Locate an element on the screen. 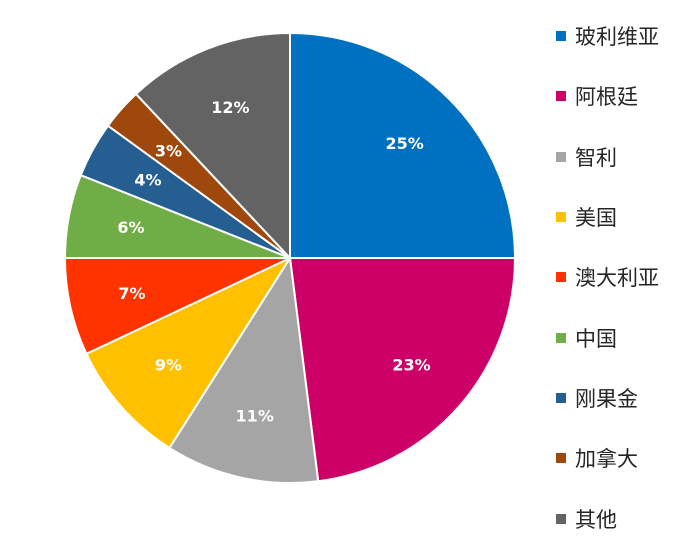 This screenshot has height=549, width=684. slice-data-label: 3% is located at coordinates (168, 150).